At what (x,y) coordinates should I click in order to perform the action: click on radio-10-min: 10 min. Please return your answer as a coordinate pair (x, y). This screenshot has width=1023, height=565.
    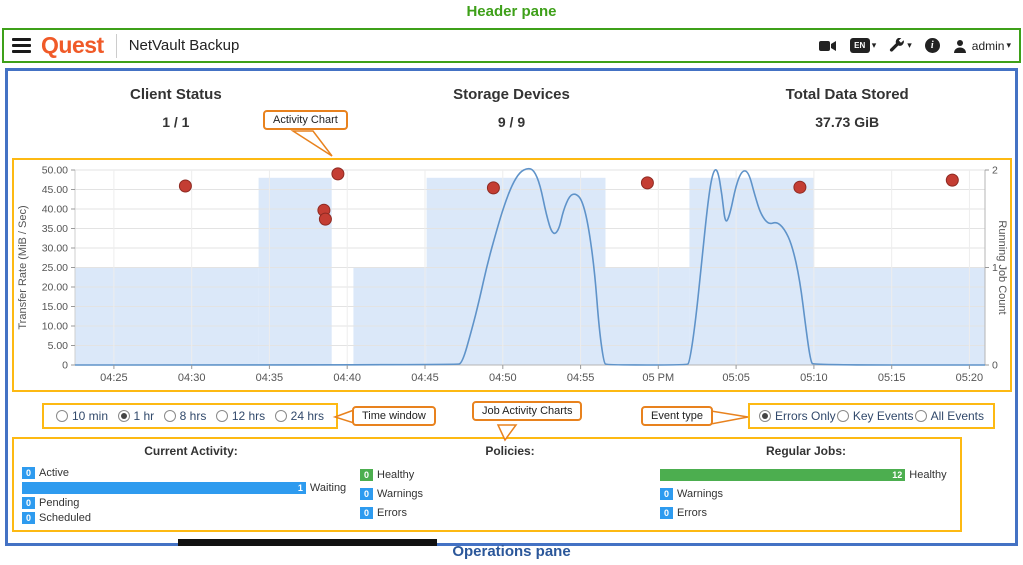
    Looking at the image, I should click on (82, 416).